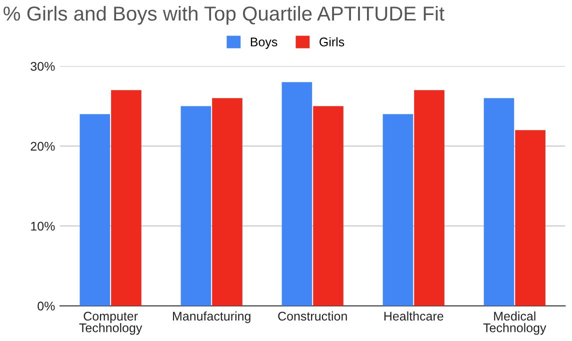 This screenshot has height=341, width=572. What do you see at coordinates (264, 43) in the screenshot?
I see `legend-label: Boys` at bounding box center [264, 43].